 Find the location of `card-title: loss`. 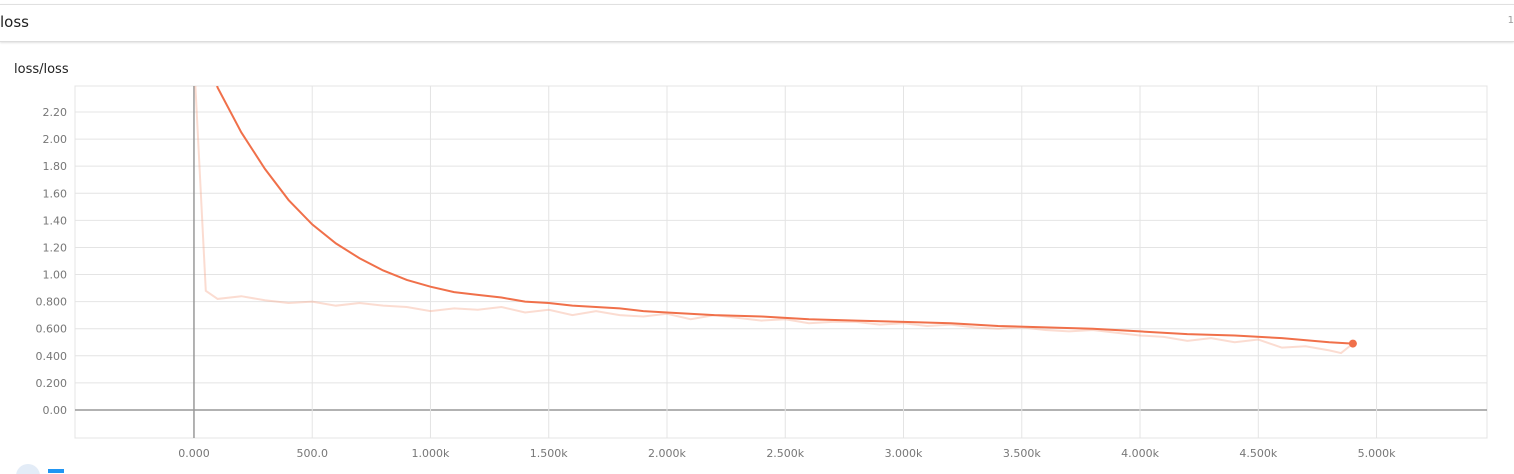

card-title: loss is located at coordinates (14, 22).